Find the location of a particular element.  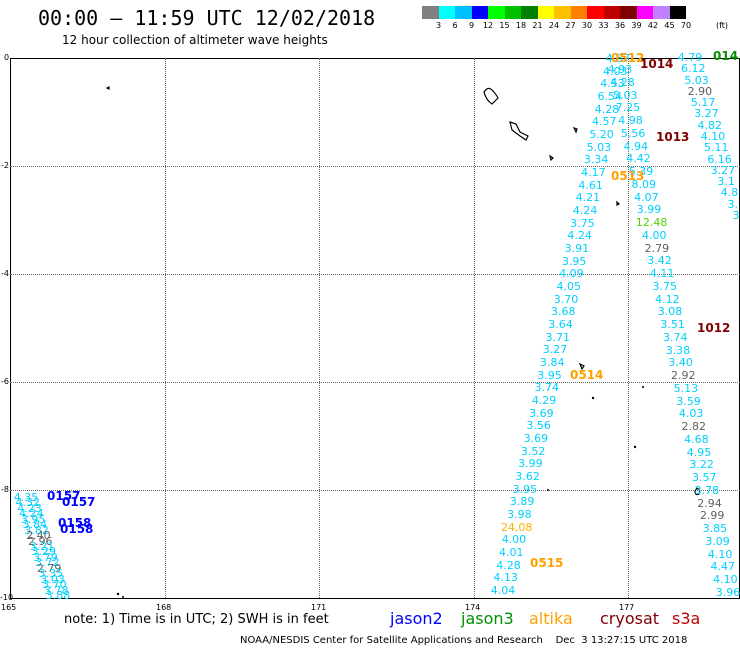

legend-label: 9 is located at coordinates (471, 25).